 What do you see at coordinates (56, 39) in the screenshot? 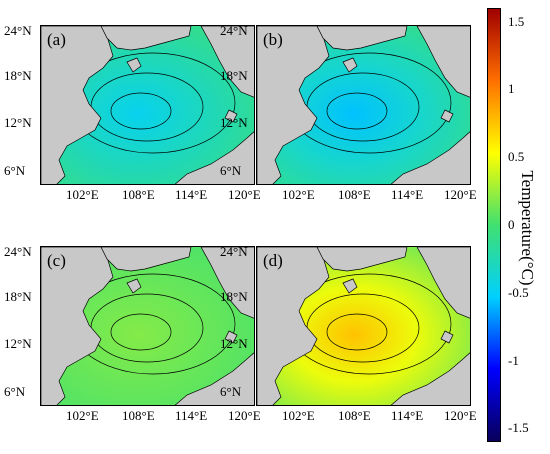
I see `panel-label: (a)` at bounding box center [56, 39].